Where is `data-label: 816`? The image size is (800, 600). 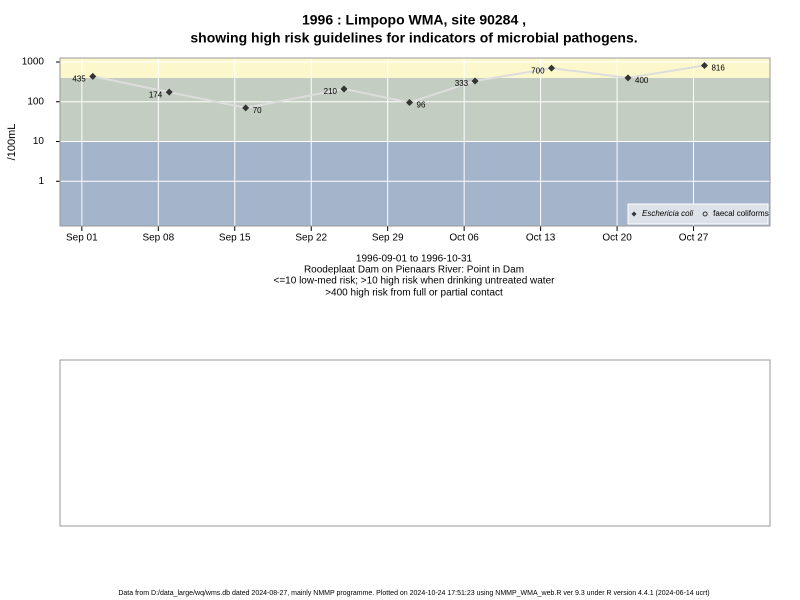
data-label: 816 is located at coordinates (718, 68).